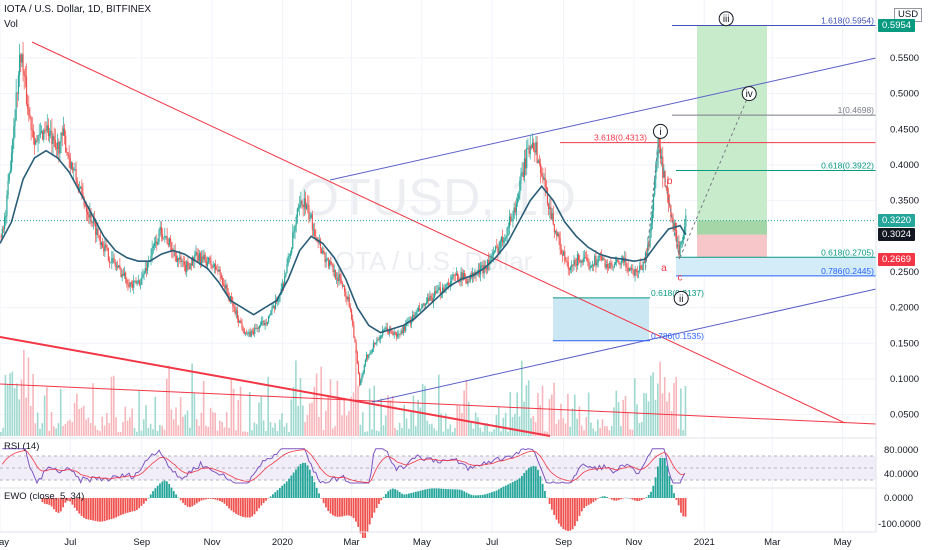 The image size is (932, 550). I want to click on wave-label: iii, so click(726, 19).